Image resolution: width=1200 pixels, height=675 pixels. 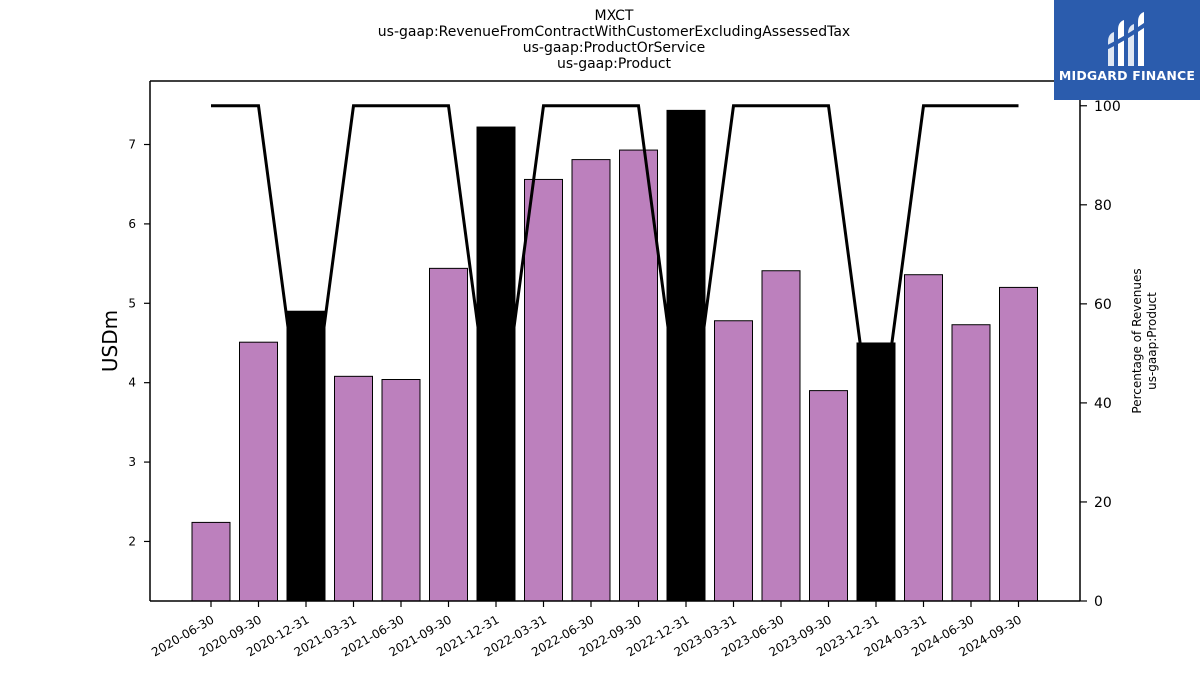 What do you see at coordinates (1126, 39) in the screenshot?
I see `logo-mark-icon` at bounding box center [1126, 39].